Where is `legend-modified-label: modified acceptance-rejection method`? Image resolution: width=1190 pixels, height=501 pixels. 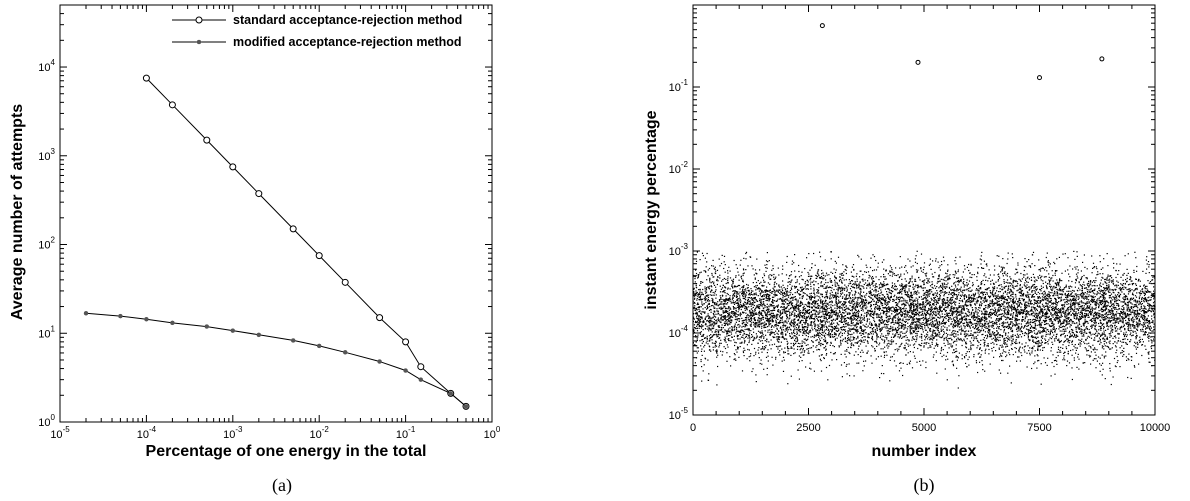 legend-modified-label: modified acceptance-rejection method is located at coordinates (347, 42).